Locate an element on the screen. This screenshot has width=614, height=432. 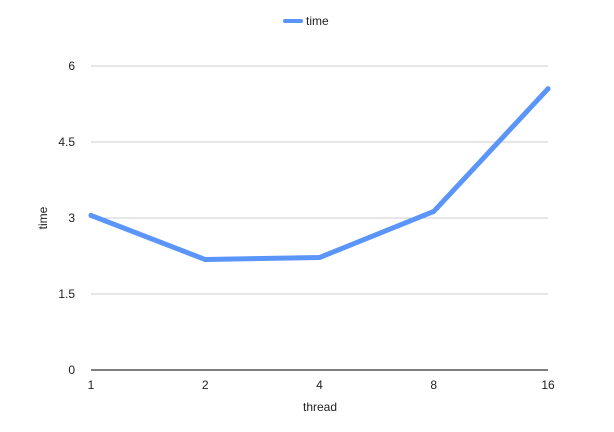
y-tick-label: 6 is located at coordinates (71, 66).